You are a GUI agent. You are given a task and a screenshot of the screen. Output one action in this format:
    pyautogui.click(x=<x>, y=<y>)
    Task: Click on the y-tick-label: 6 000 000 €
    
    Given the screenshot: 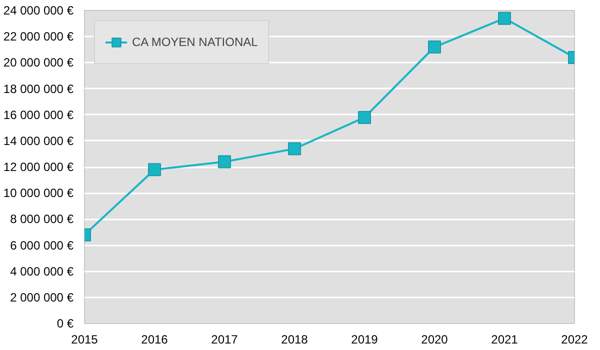 What is the action you would take?
    pyautogui.click(x=42, y=245)
    